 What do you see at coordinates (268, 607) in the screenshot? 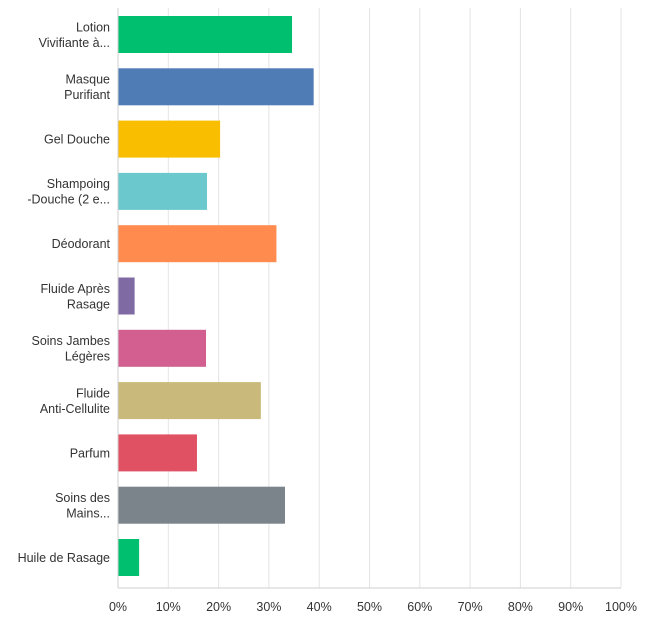
I see `x-tick-label: 30%` at bounding box center [268, 607].